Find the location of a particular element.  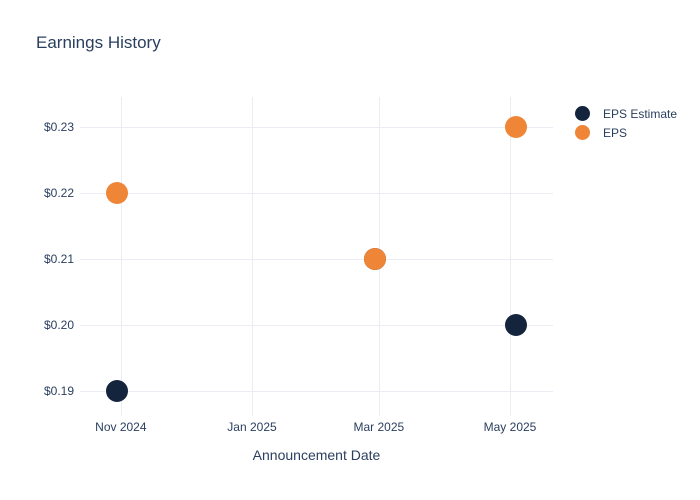

x-tick-label: Mar 2025 is located at coordinates (379, 427).